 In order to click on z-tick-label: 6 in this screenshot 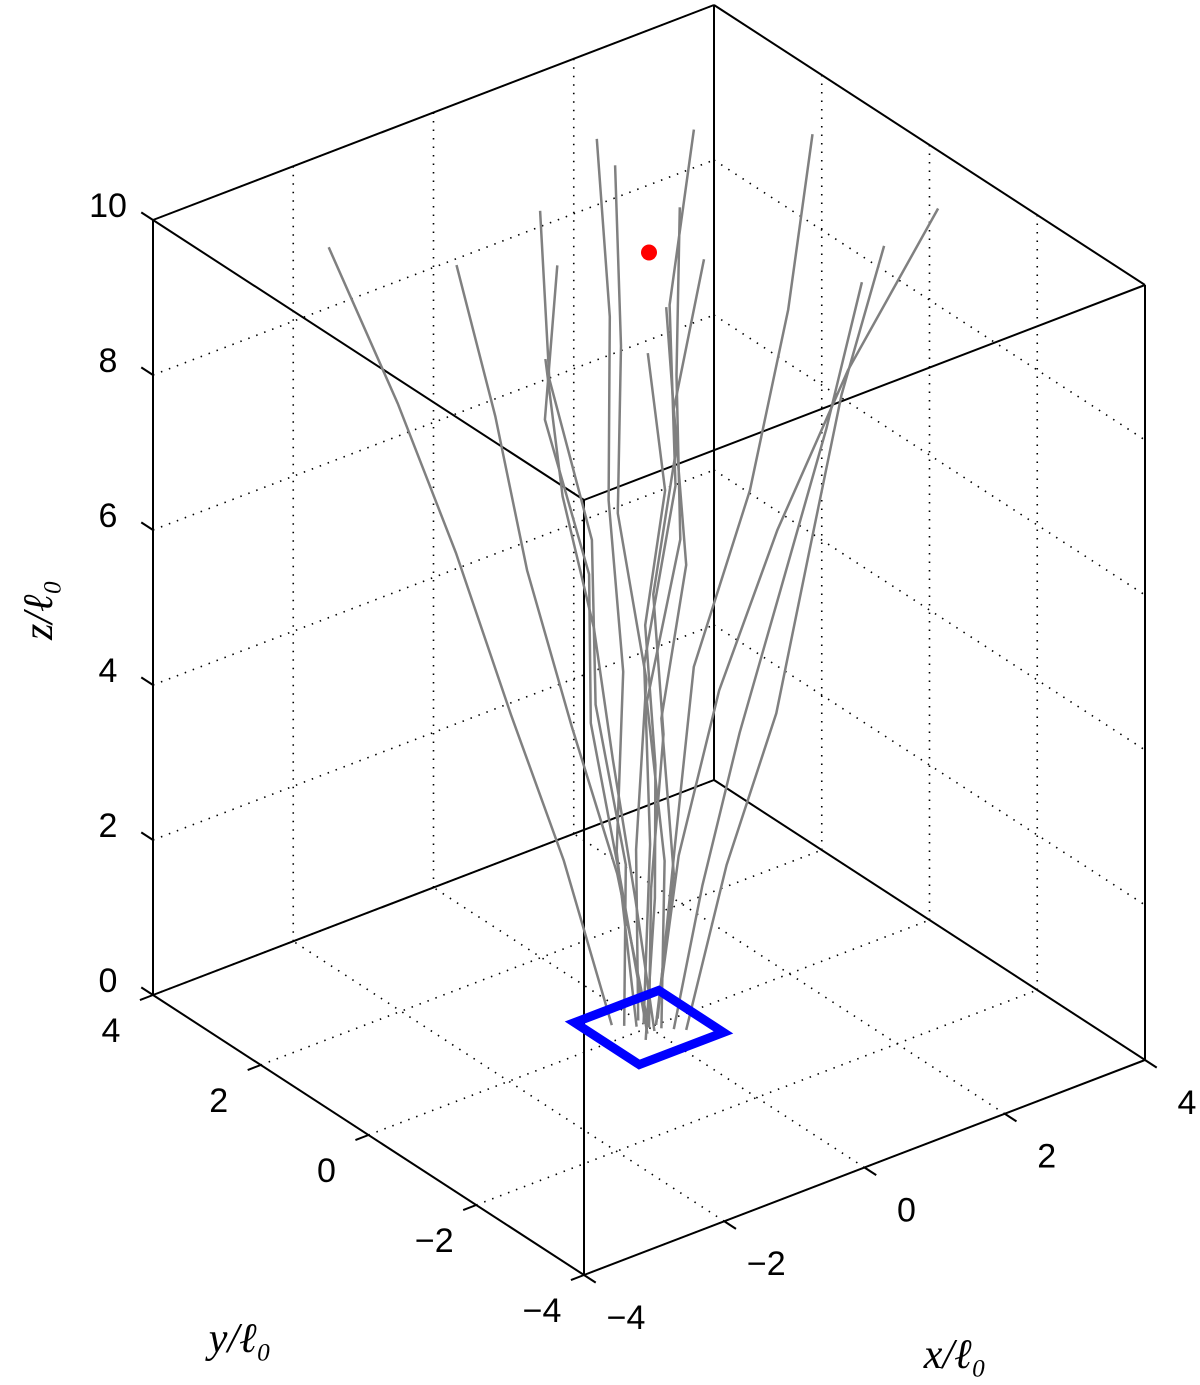, I will do `click(108, 516)`.